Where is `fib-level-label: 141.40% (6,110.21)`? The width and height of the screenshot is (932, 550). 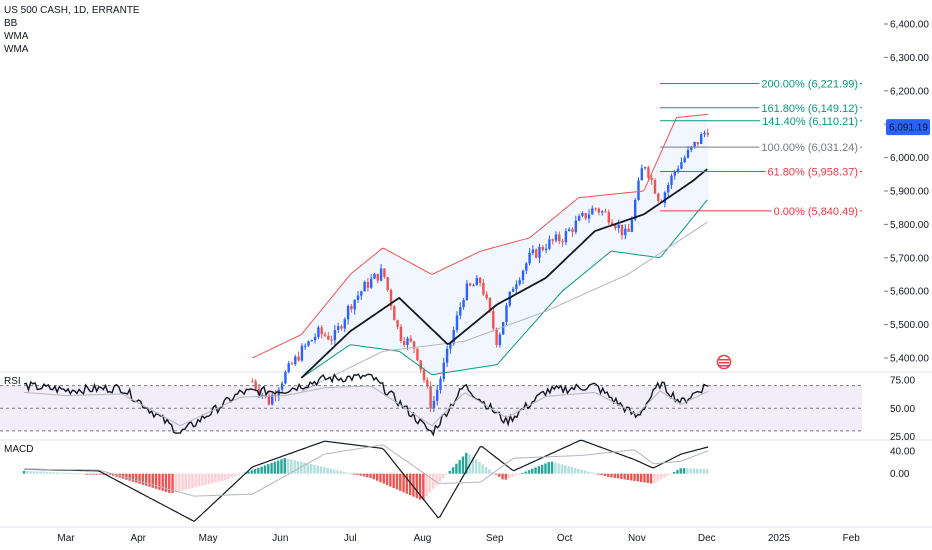 fib-level-label: 141.40% (6,110.21) is located at coordinates (810, 122).